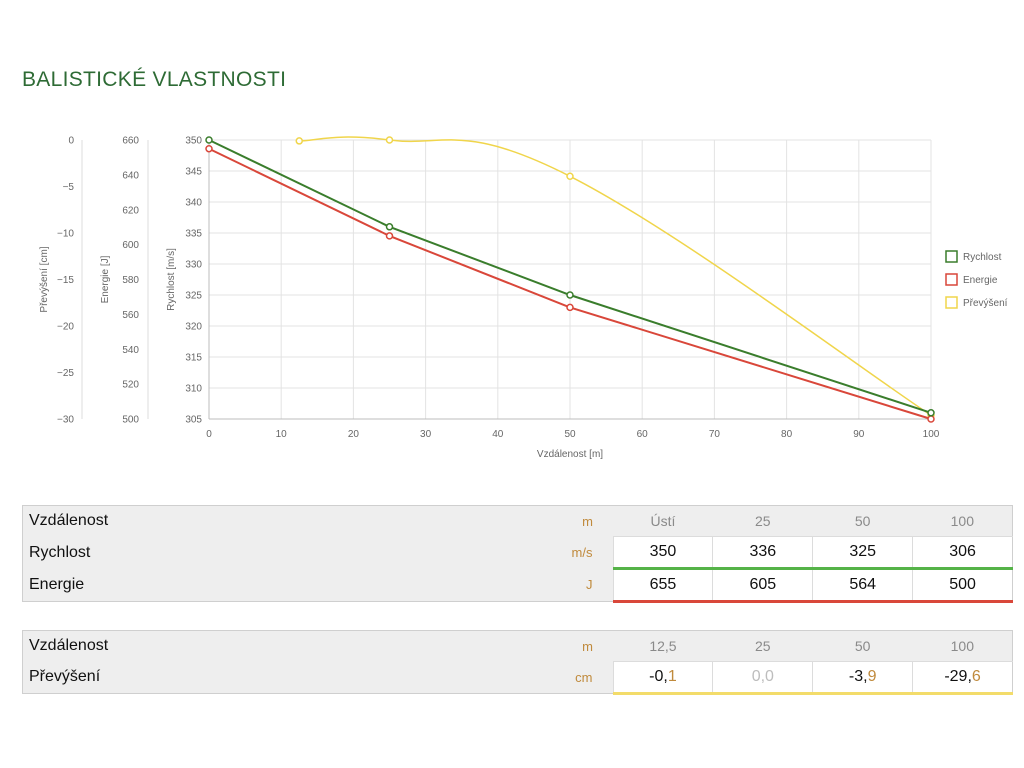  What do you see at coordinates (643, 434) in the screenshot?
I see `x-tick-label: 60` at bounding box center [643, 434].